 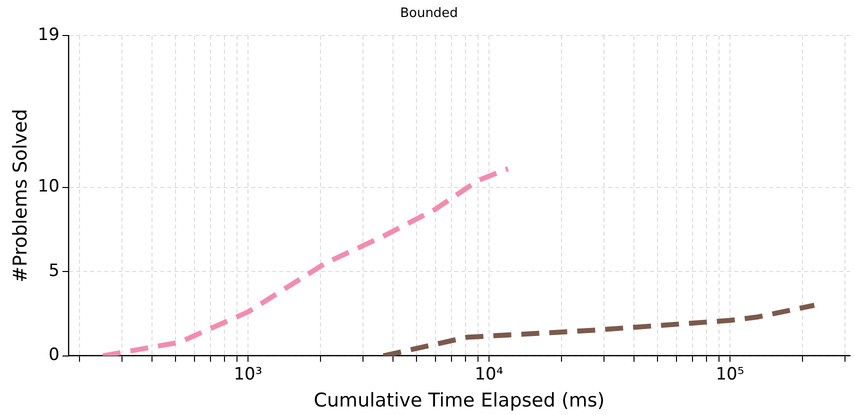 What do you see at coordinates (20, 195) in the screenshot?
I see `y-axis-title: #Problems Solved` at bounding box center [20, 195].